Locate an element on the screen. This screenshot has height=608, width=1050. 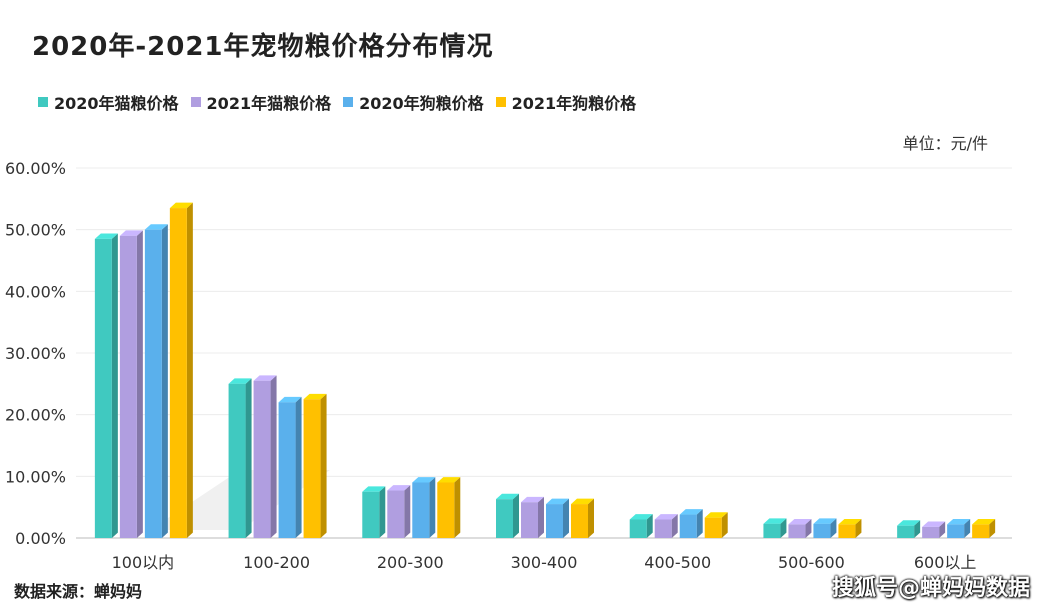
x-tick-label: 100-200 is located at coordinates (276, 562).